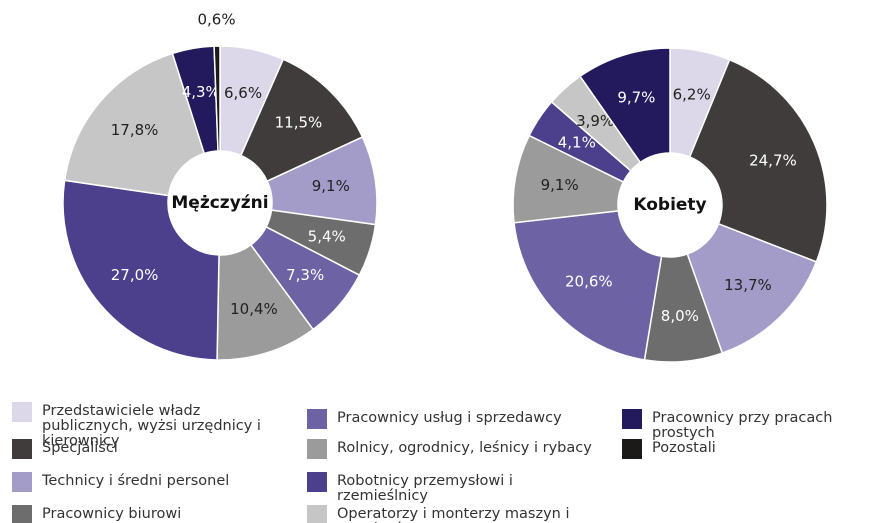  Describe the element at coordinates (577, 142) in the screenshot. I see `slice-label: 4,1%` at that location.